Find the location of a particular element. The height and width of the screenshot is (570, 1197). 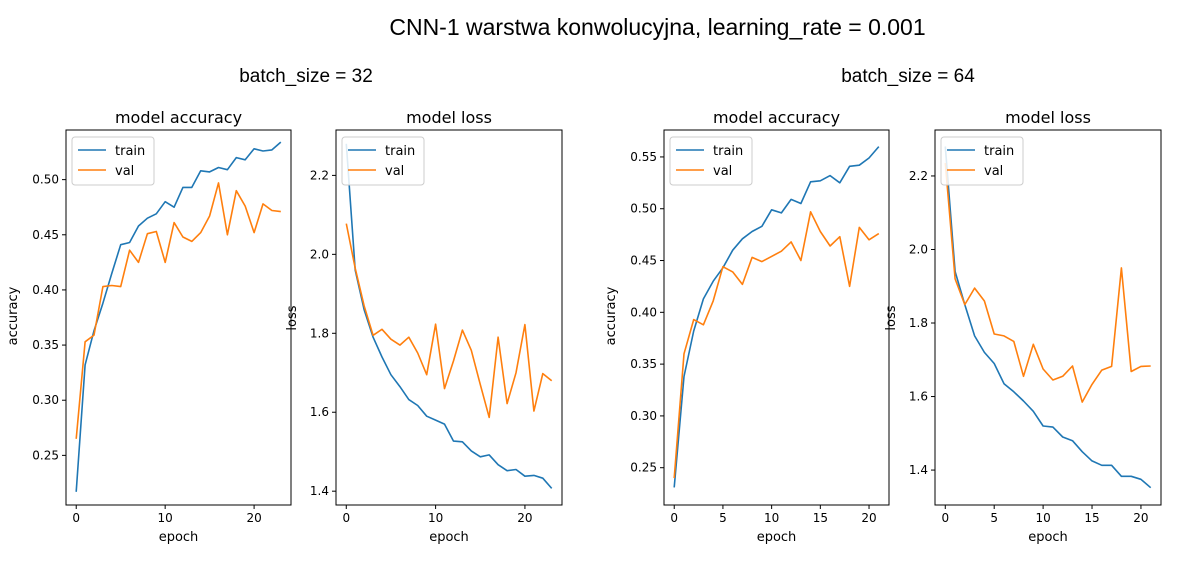

bs64-loss-x-axis-label: epoch is located at coordinates (1048, 537).